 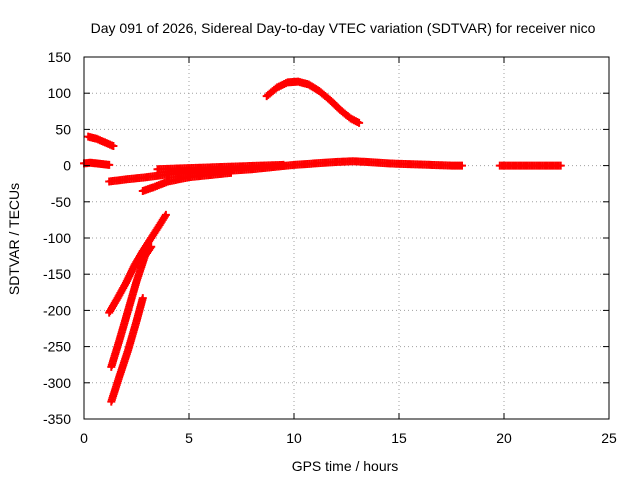 I want to click on series-baseline-upper-branch, so click(x=220, y=167).